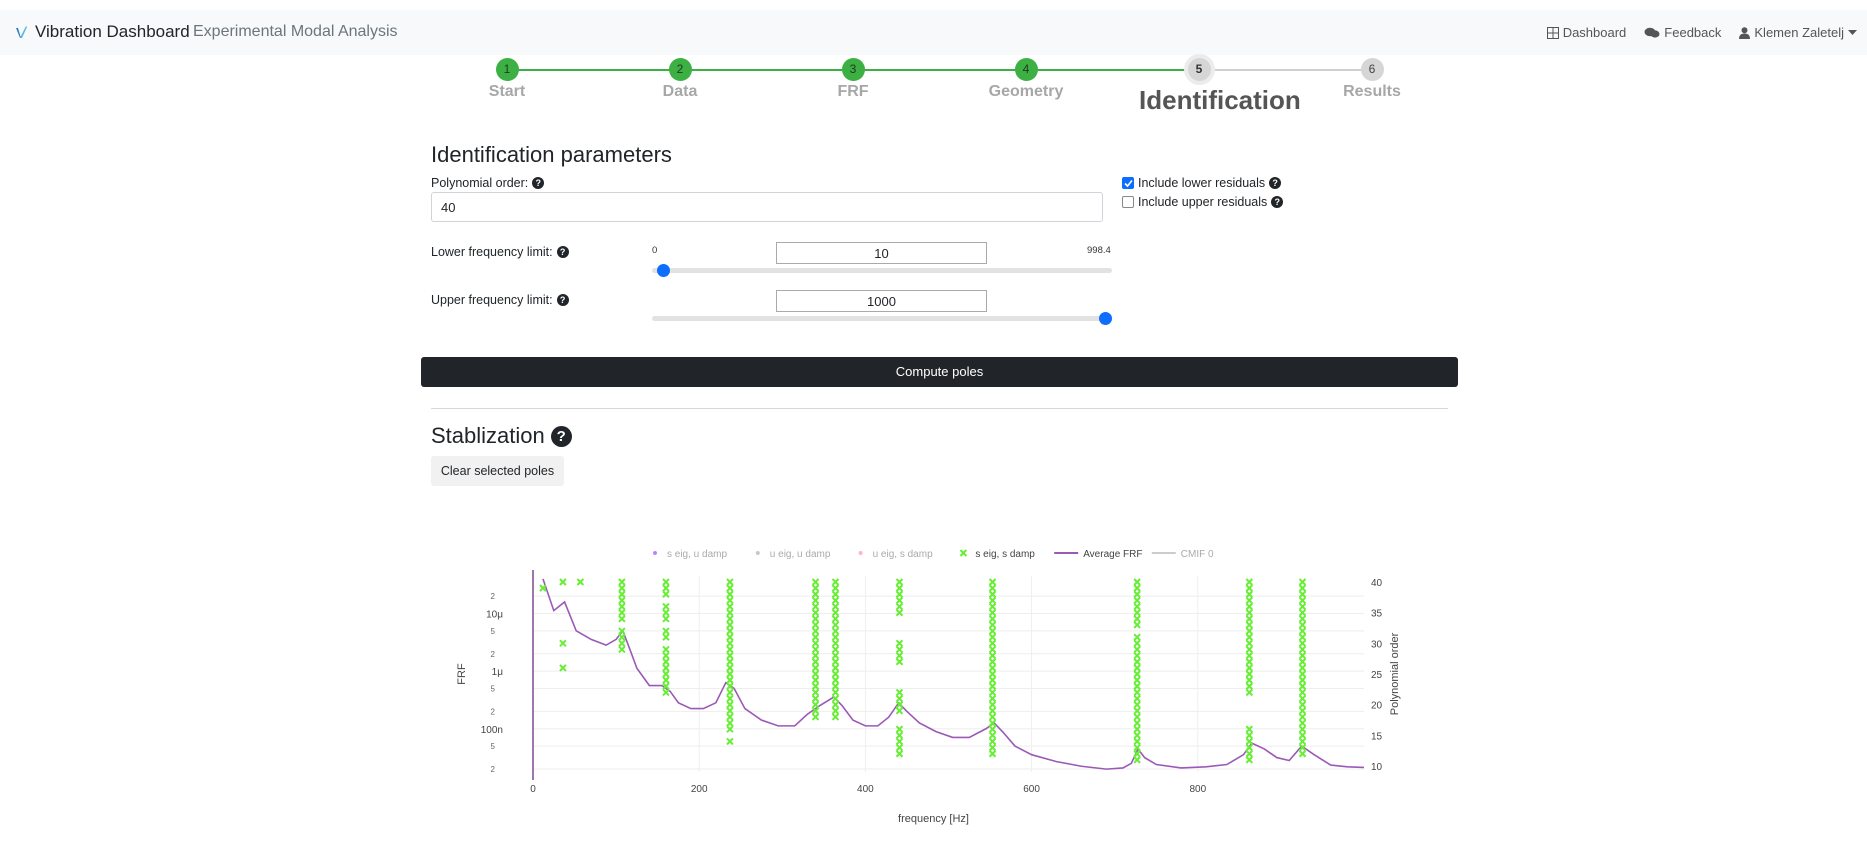 The width and height of the screenshot is (1867, 856). Describe the element at coordinates (1105, 318) in the screenshot. I see `upper-frequency-slider-handle` at that location.